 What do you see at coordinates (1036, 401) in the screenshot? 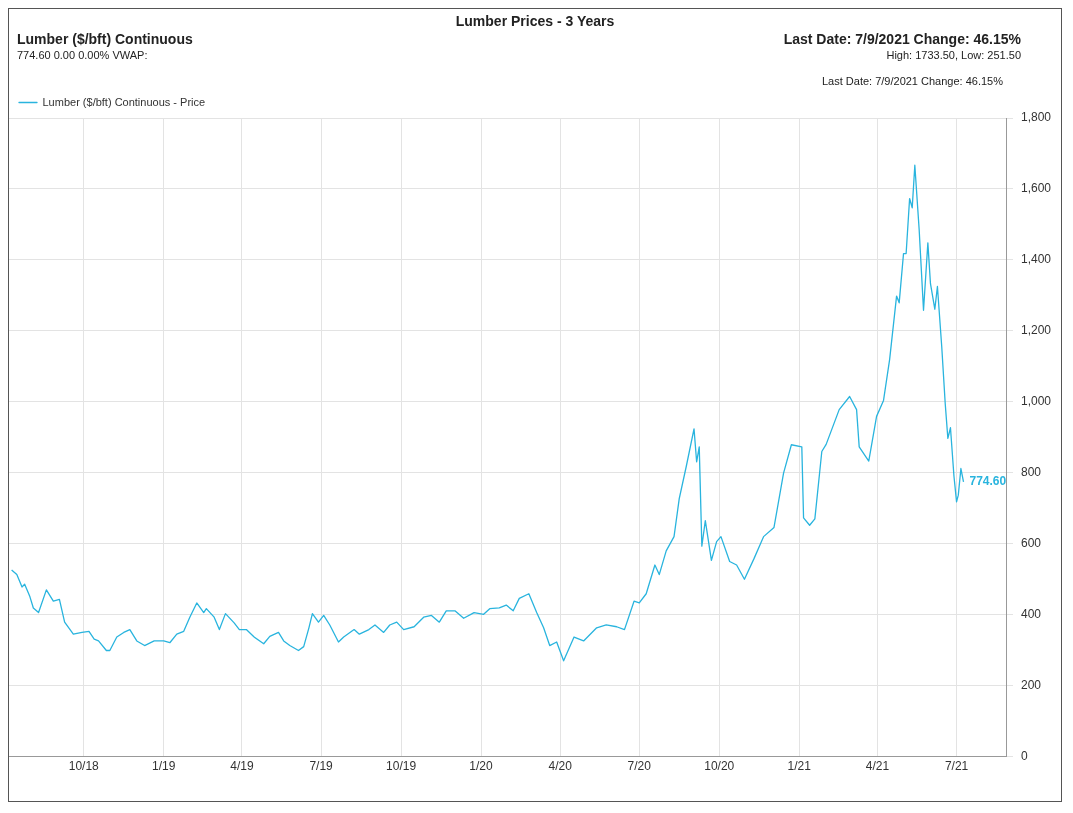
I see `y-tick-label: 1,000` at bounding box center [1036, 401].